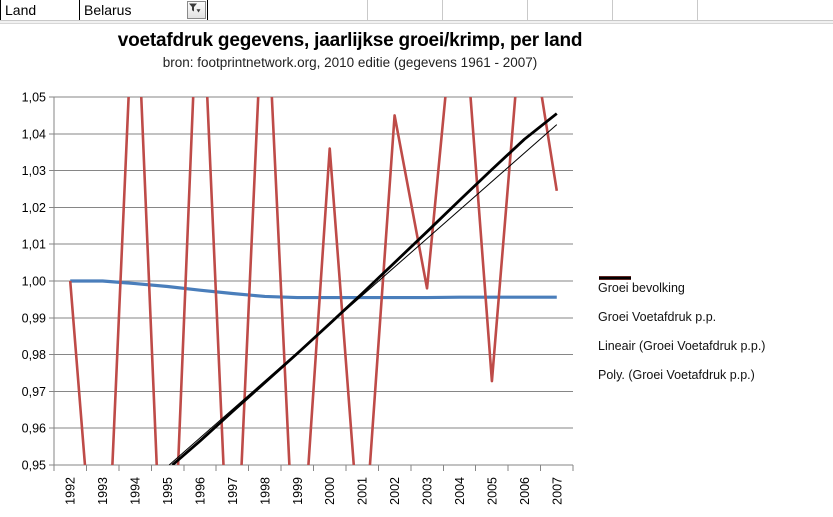 This screenshot has height=517, width=833. Describe the element at coordinates (34, 208) in the screenshot. I see `y-axis-tick-label: 1,02` at that location.